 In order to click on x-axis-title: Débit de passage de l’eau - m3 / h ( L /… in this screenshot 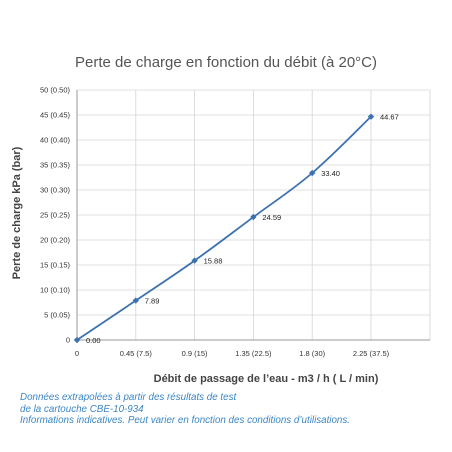, I will do `click(266, 379)`.